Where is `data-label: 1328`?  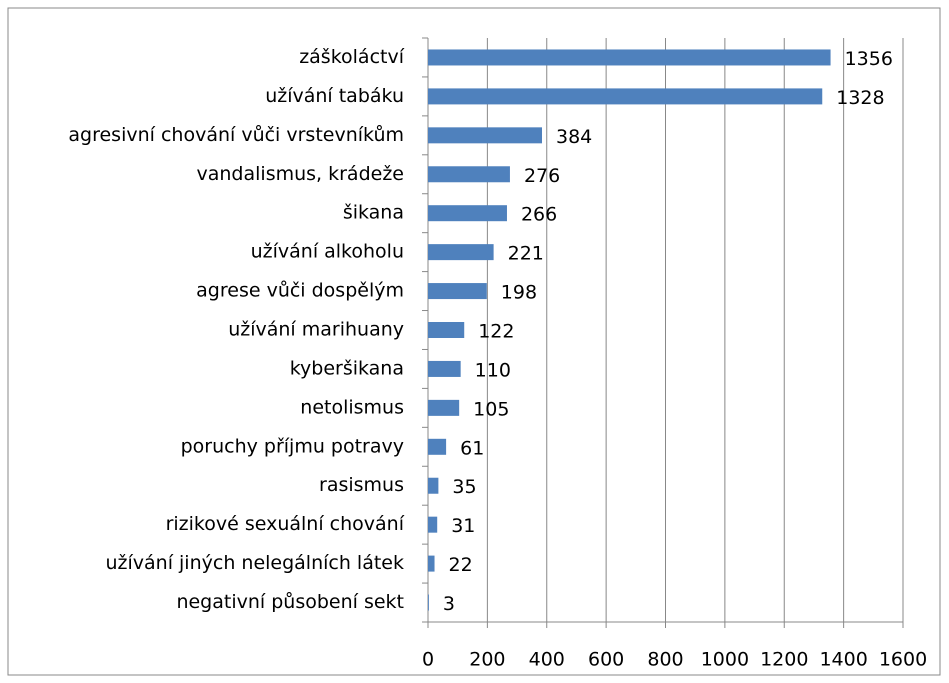
data-label: 1328 is located at coordinates (860, 98).